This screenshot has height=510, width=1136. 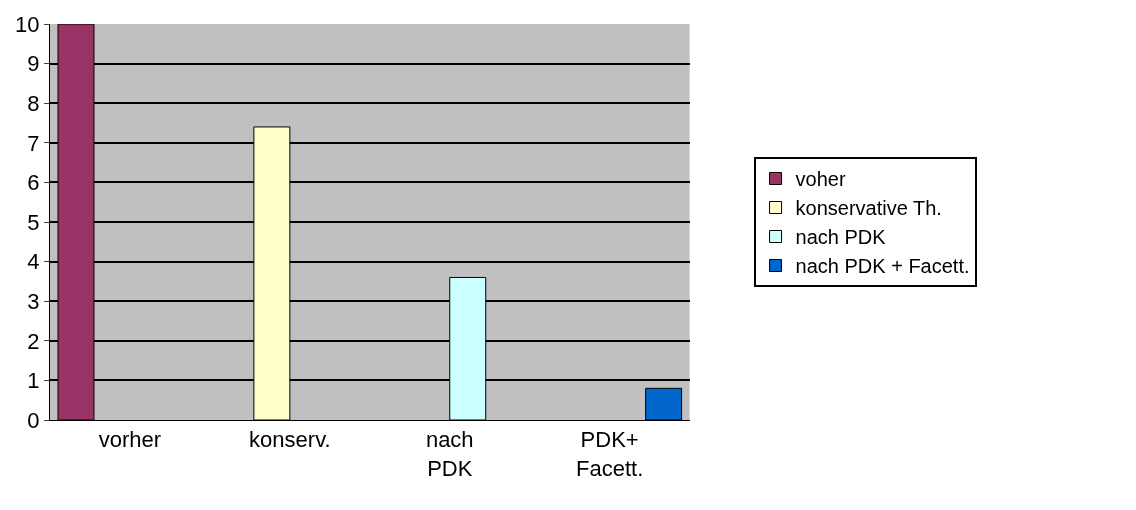 I want to click on x-tick-label: PDK+ Facett., so click(x=610, y=454).